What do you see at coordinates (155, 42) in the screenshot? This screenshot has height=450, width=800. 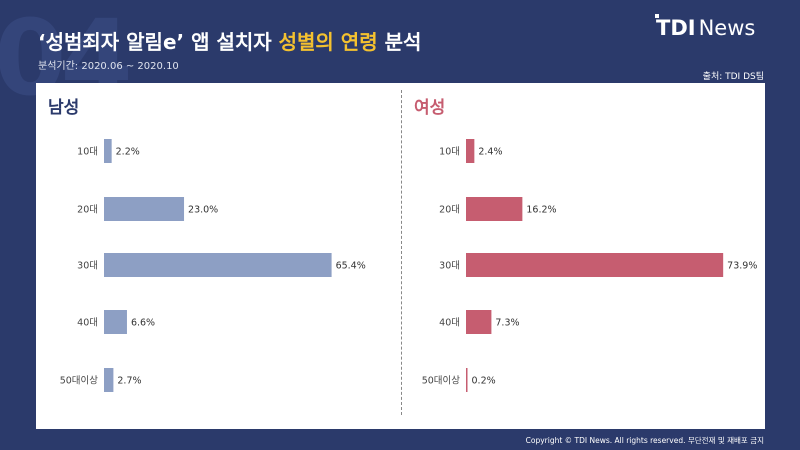 I see `title-main: ‘성범죄자 알림e’ 앱 설치자` at bounding box center [155, 42].